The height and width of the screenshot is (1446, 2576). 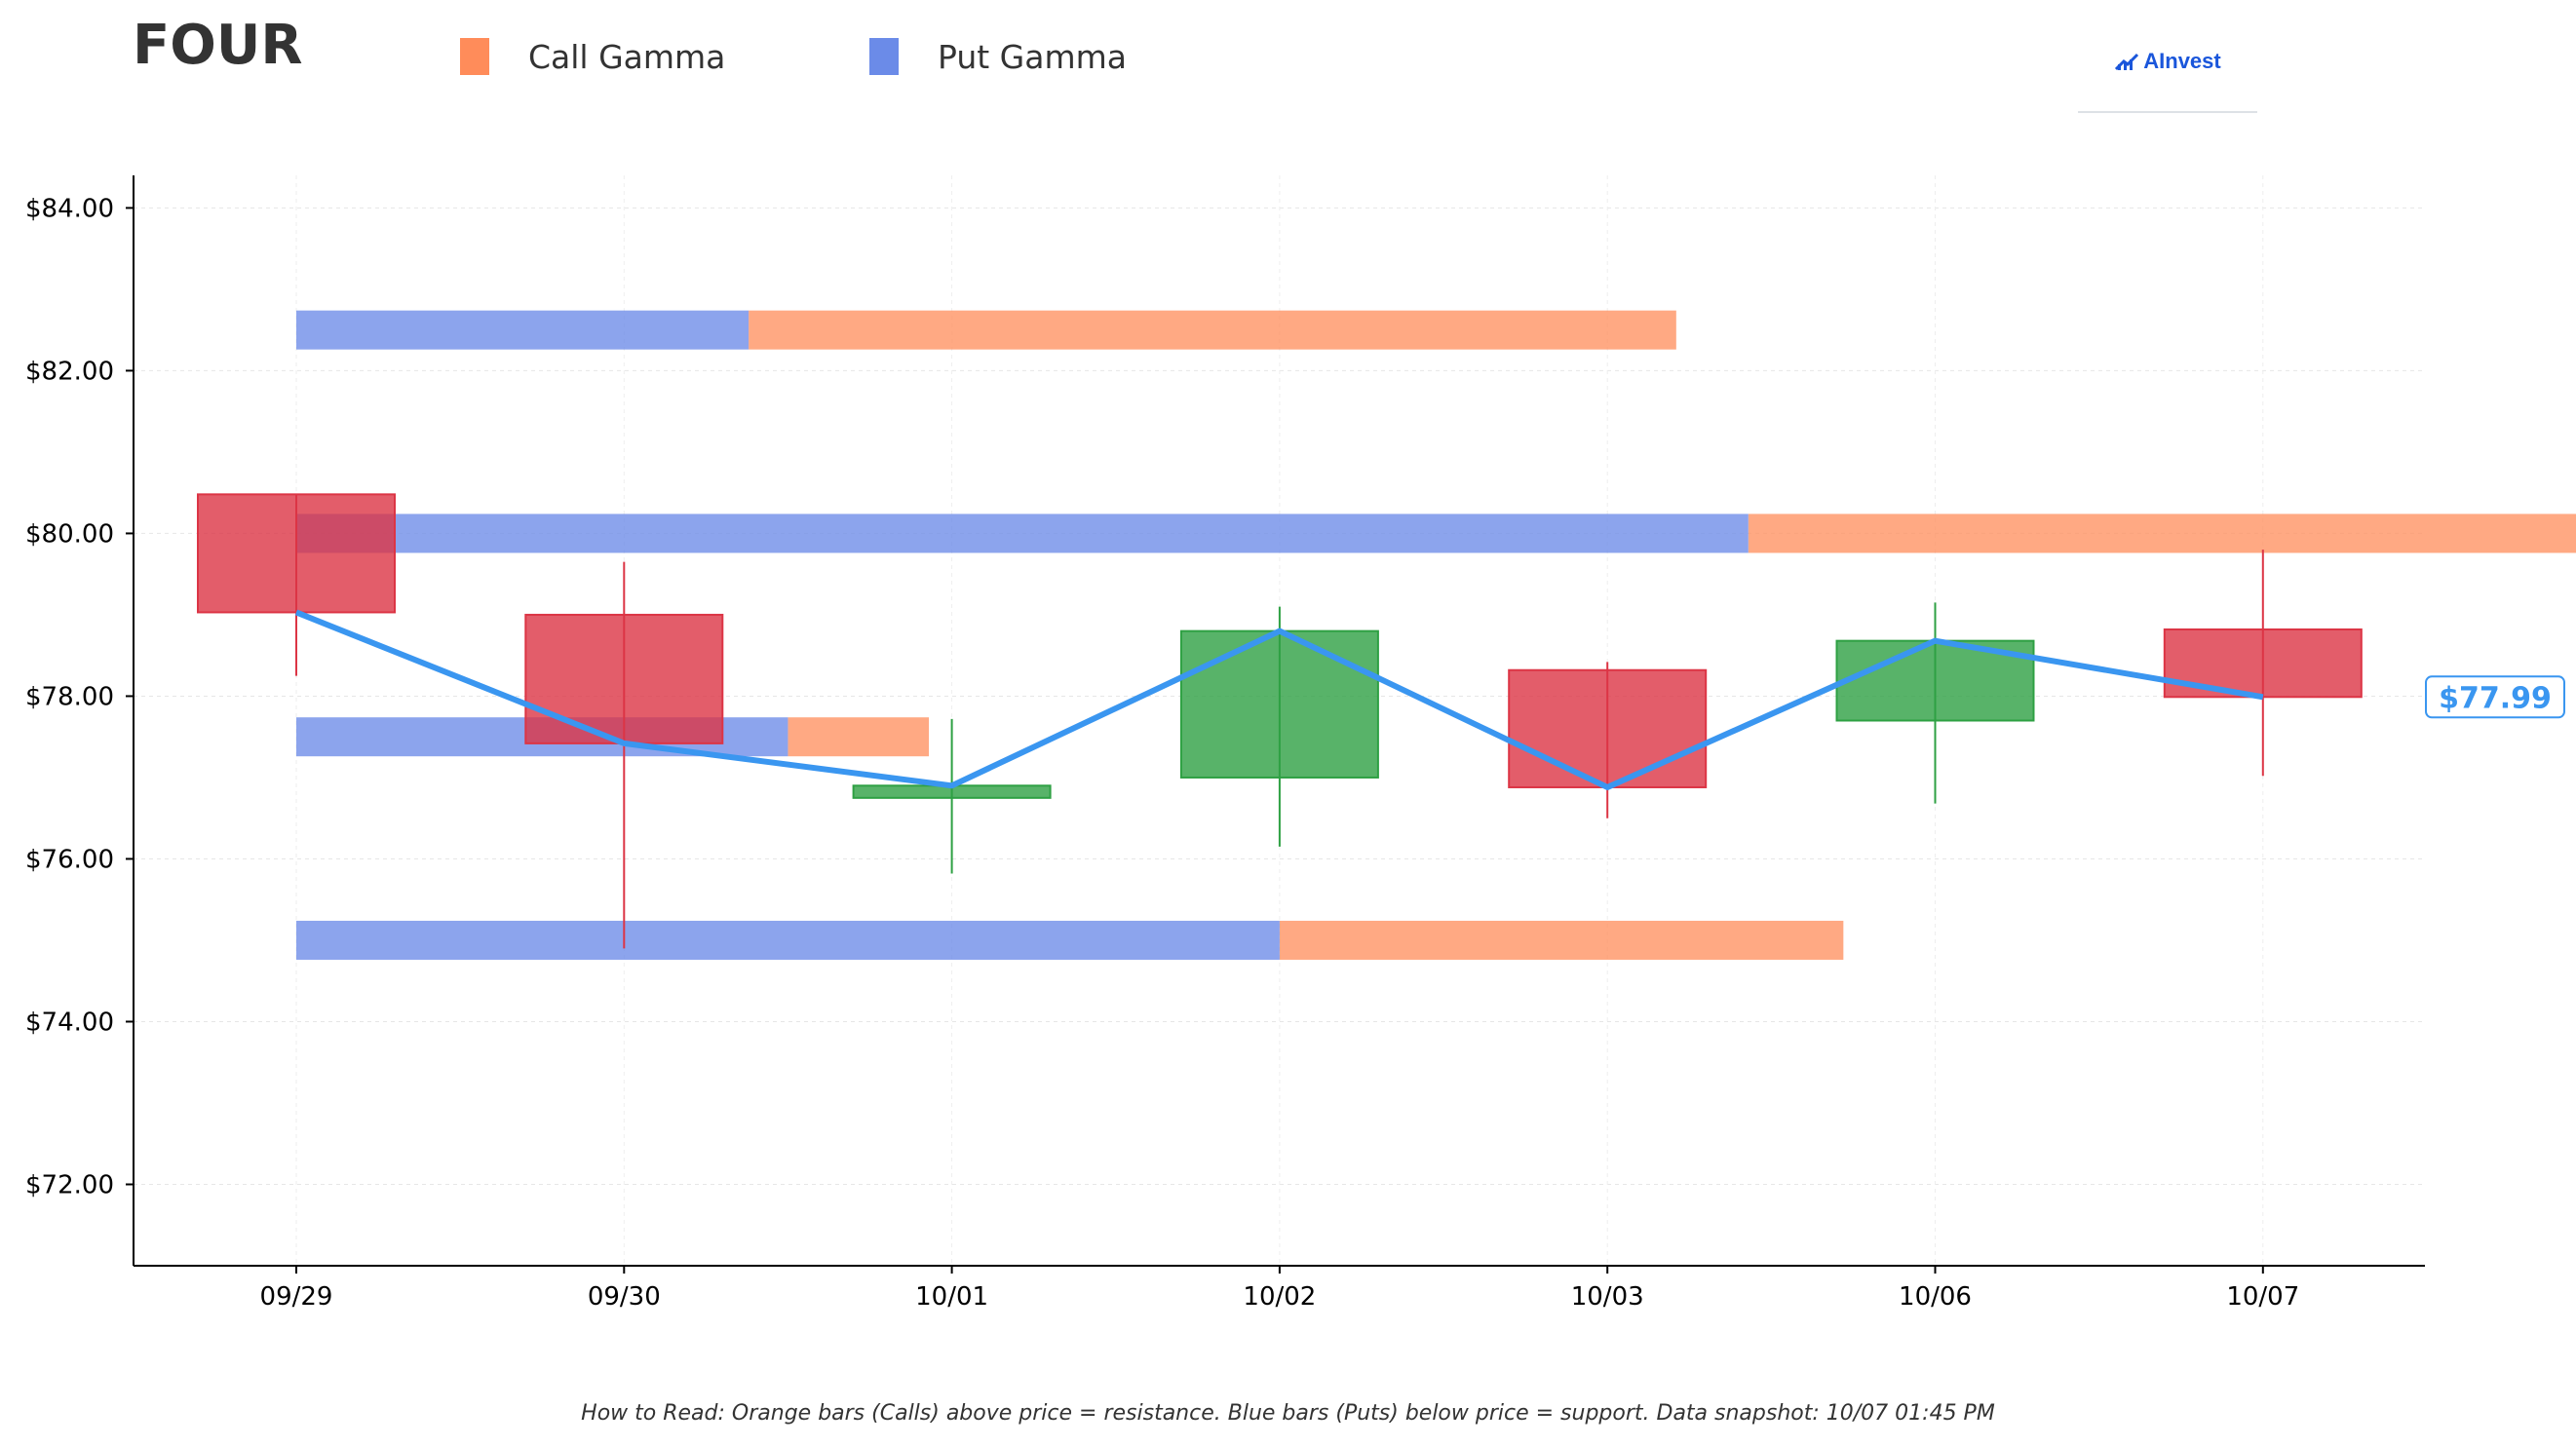 I want to click on ainvest-logo-icon, so click(x=2127, y=61).